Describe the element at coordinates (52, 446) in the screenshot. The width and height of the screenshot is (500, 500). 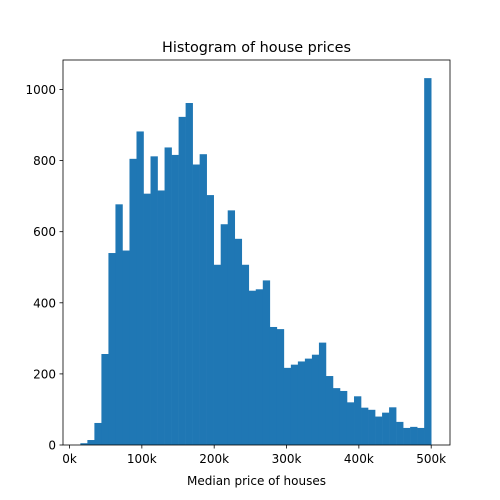
I see `y-tick-label: 0` at that location.